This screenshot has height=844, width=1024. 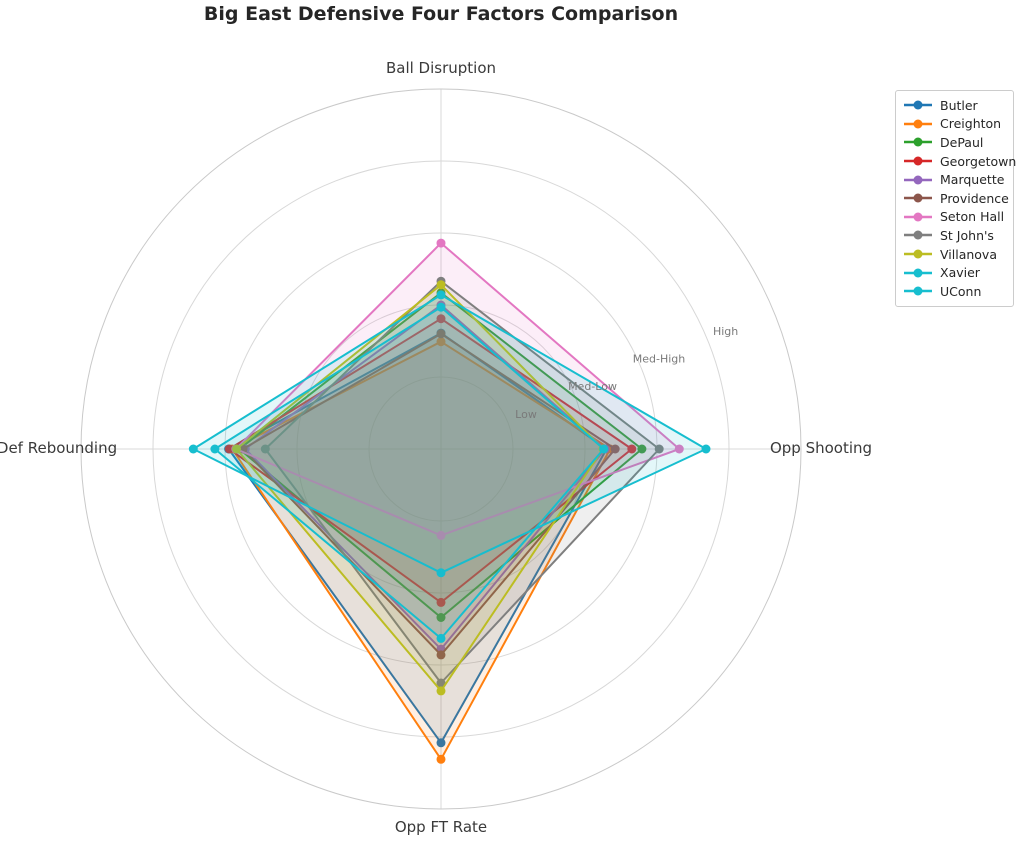 I want to click on marker-xavier-opp-ft-rate, so click(x=441, y=573).